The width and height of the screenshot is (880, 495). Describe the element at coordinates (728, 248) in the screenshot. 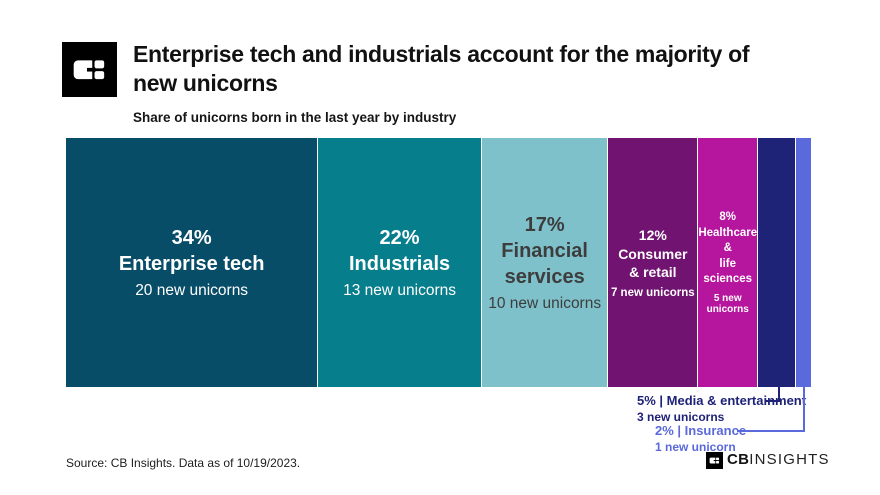

I see `segment-label: 8% Healthcare & life sciences` at that location.